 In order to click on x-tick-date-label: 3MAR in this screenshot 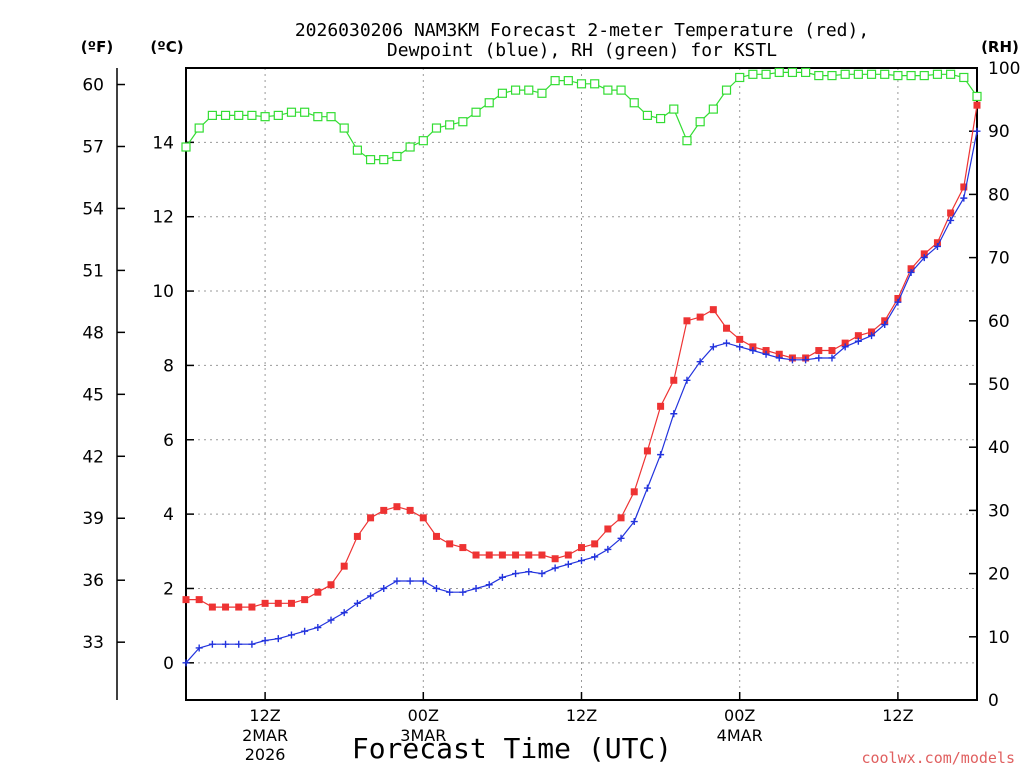, I will do `click(423, 735)`.